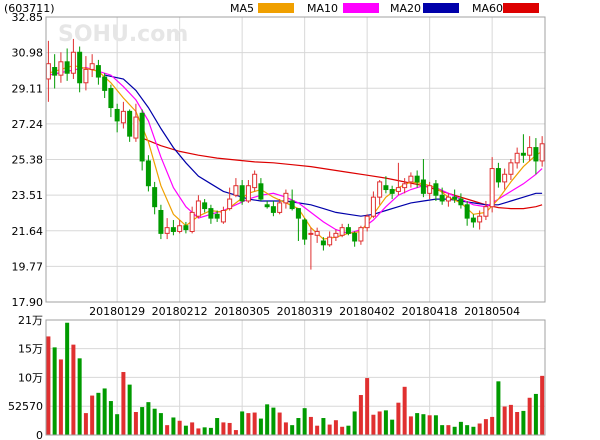  Describe the element at coordinates (367, 311) in the screenshot. I see `date-tick-label: 20180402` at that location.